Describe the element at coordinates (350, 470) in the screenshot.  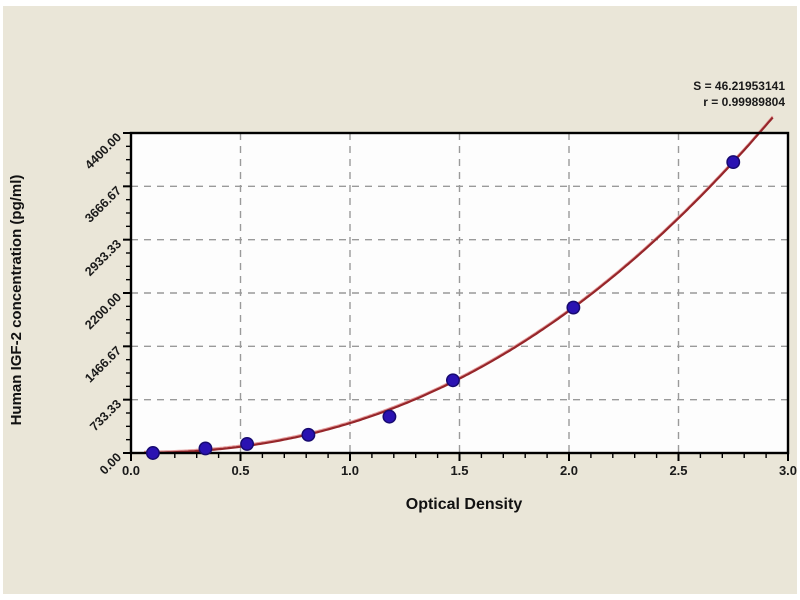
I see `x-axis-tick-label: 1.0` at that location.